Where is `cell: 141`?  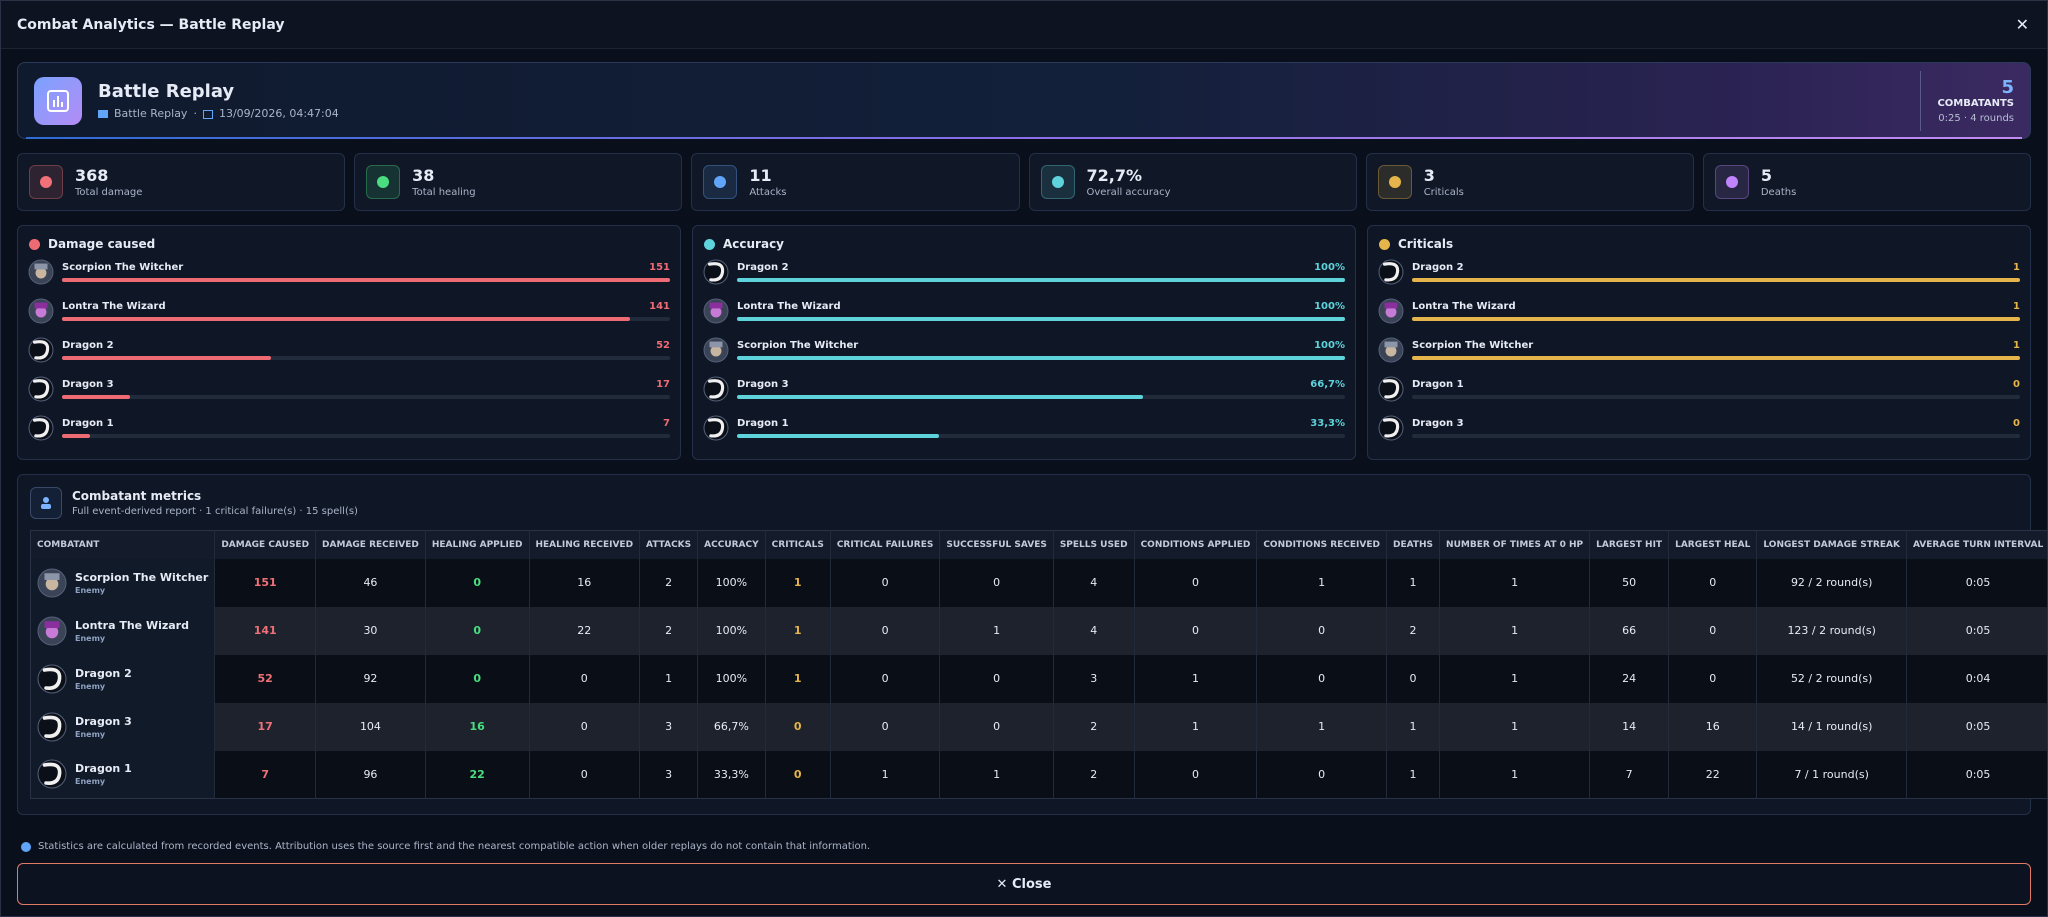
cell: 141 is located at coordinates (265, 630).